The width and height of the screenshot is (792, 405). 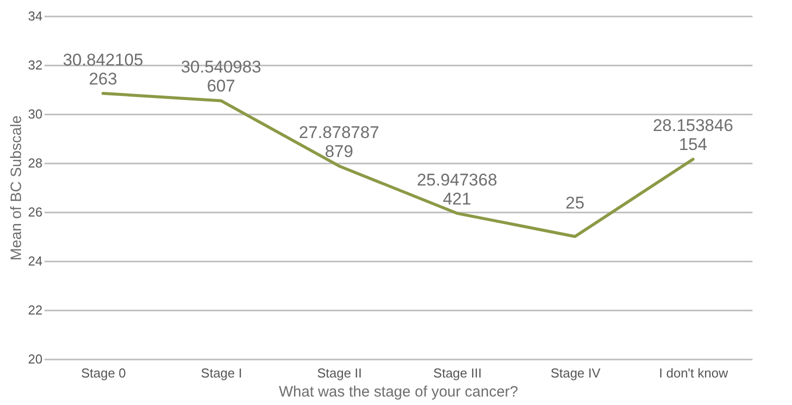 I want to click on data-label: 25, so click(x=575, y=203).